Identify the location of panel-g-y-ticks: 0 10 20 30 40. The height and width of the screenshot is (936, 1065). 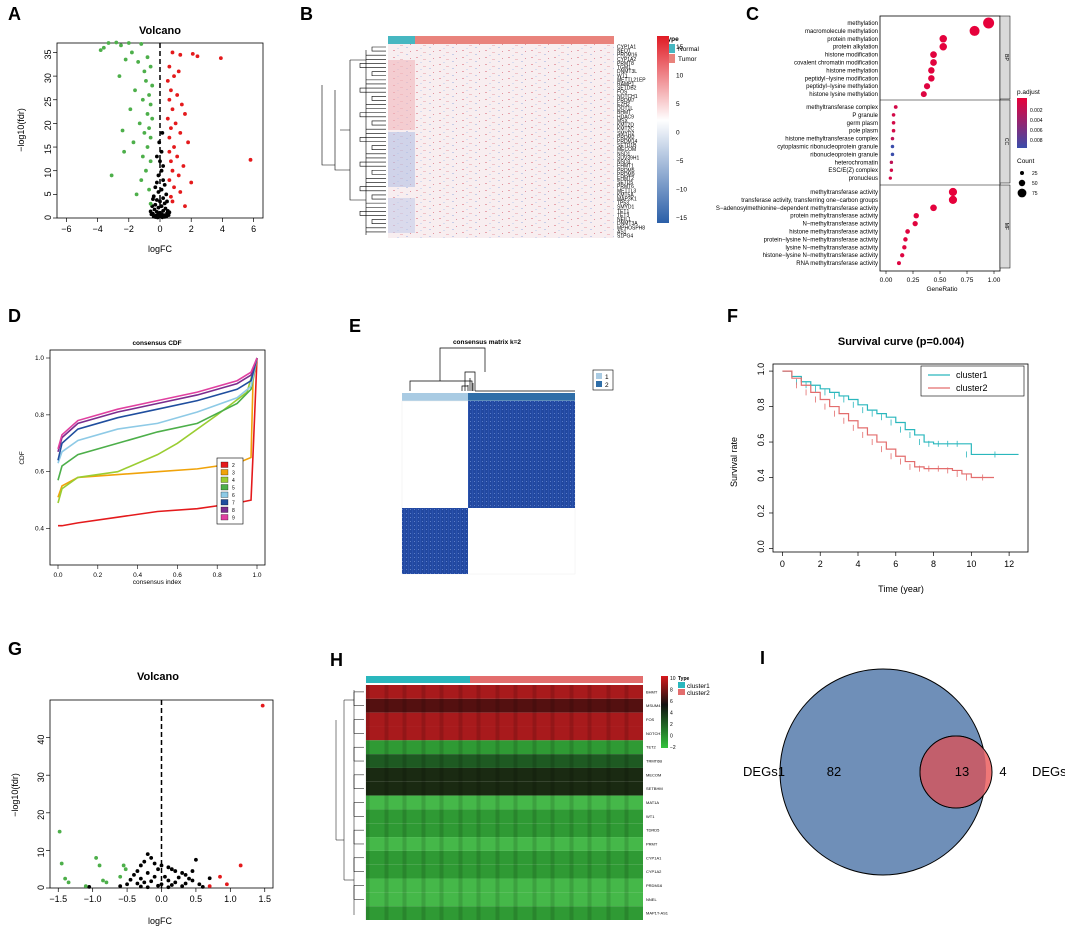
(43, 812).